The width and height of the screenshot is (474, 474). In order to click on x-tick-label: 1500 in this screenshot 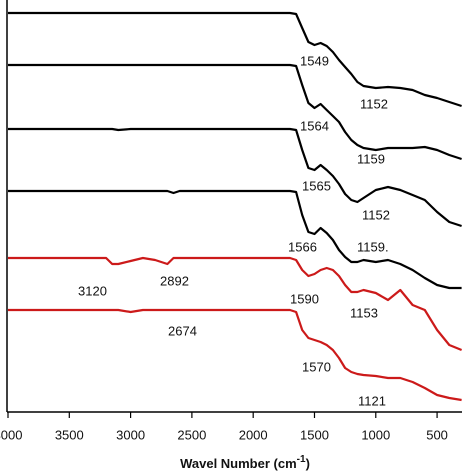, I will do `click(314, 434)`.